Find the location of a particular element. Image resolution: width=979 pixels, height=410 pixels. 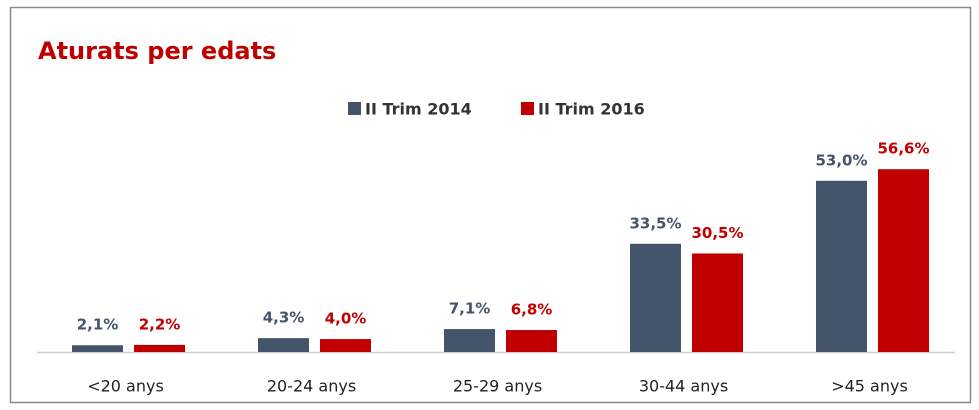

value-label: 4,3% is located at coordinates (284, 318).